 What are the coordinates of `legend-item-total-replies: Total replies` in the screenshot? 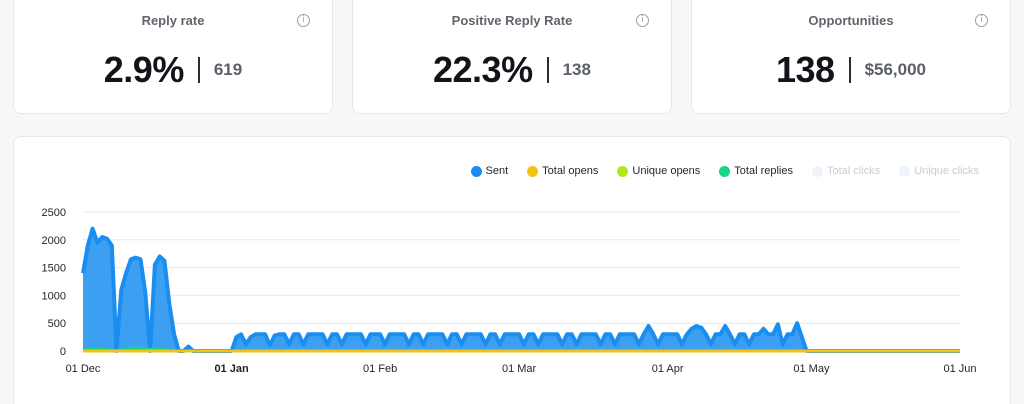 It's located at (756, 171).